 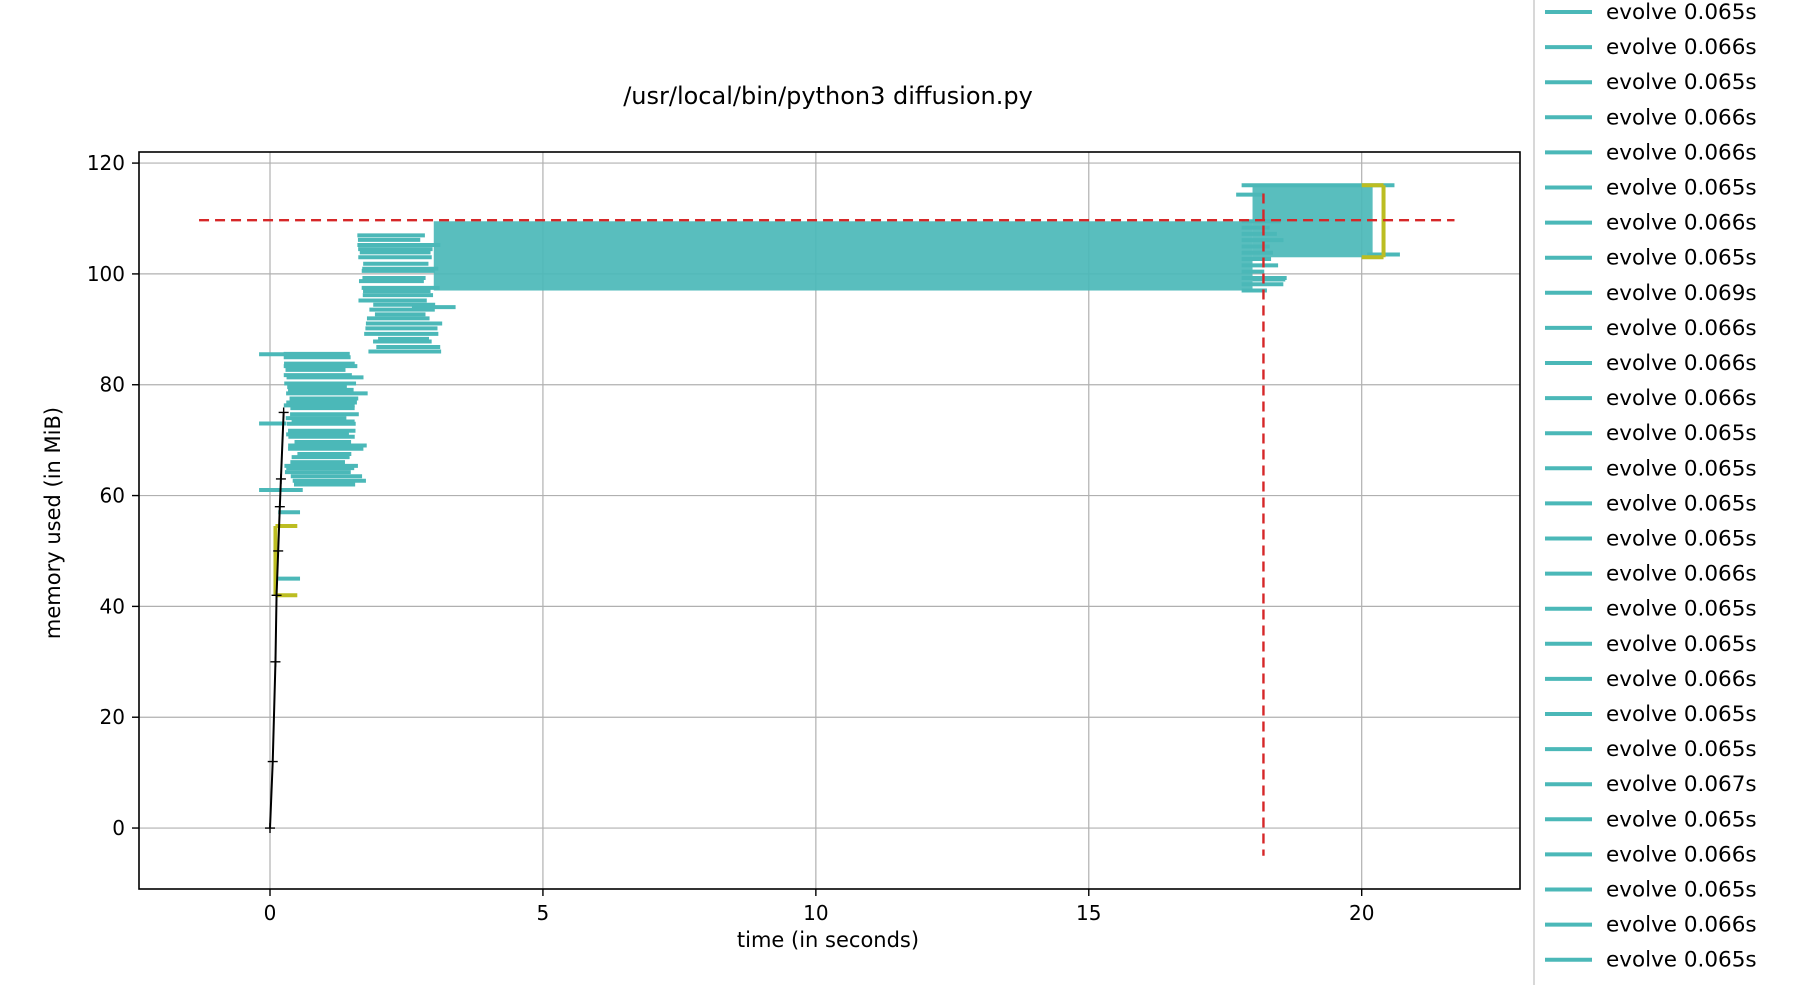 I want to click on legend-entry: evolve 0.067s, so click(x=1681, y=784).